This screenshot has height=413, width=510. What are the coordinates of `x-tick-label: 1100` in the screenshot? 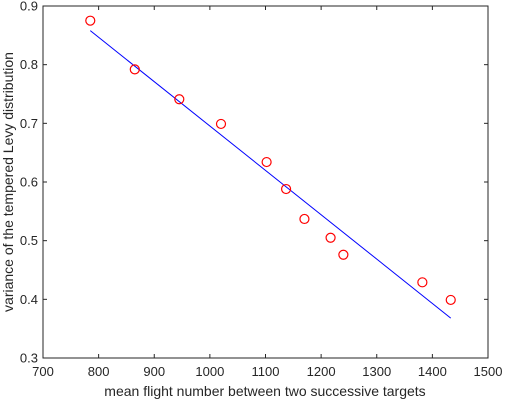 It's located at (266, 371).